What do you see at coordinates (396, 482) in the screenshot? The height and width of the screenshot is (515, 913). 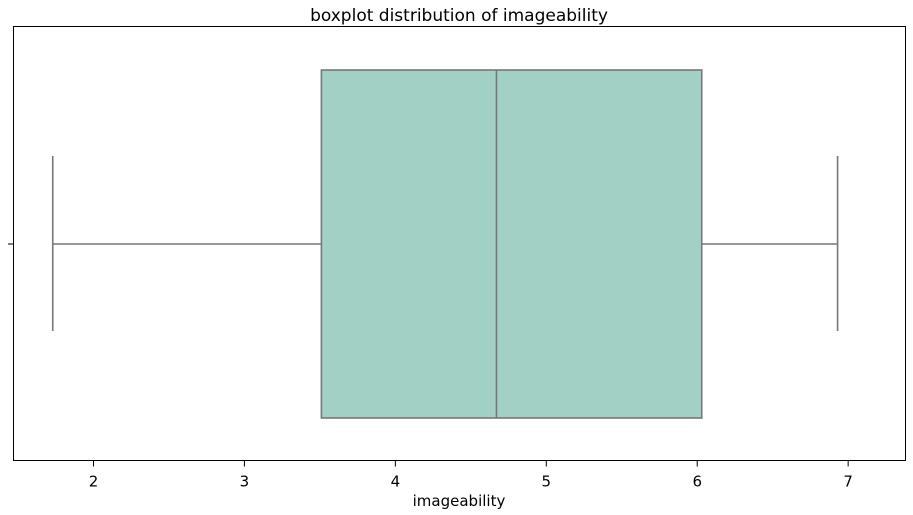 I see `x-tick-label: 4` at bounding box center [396, 482].